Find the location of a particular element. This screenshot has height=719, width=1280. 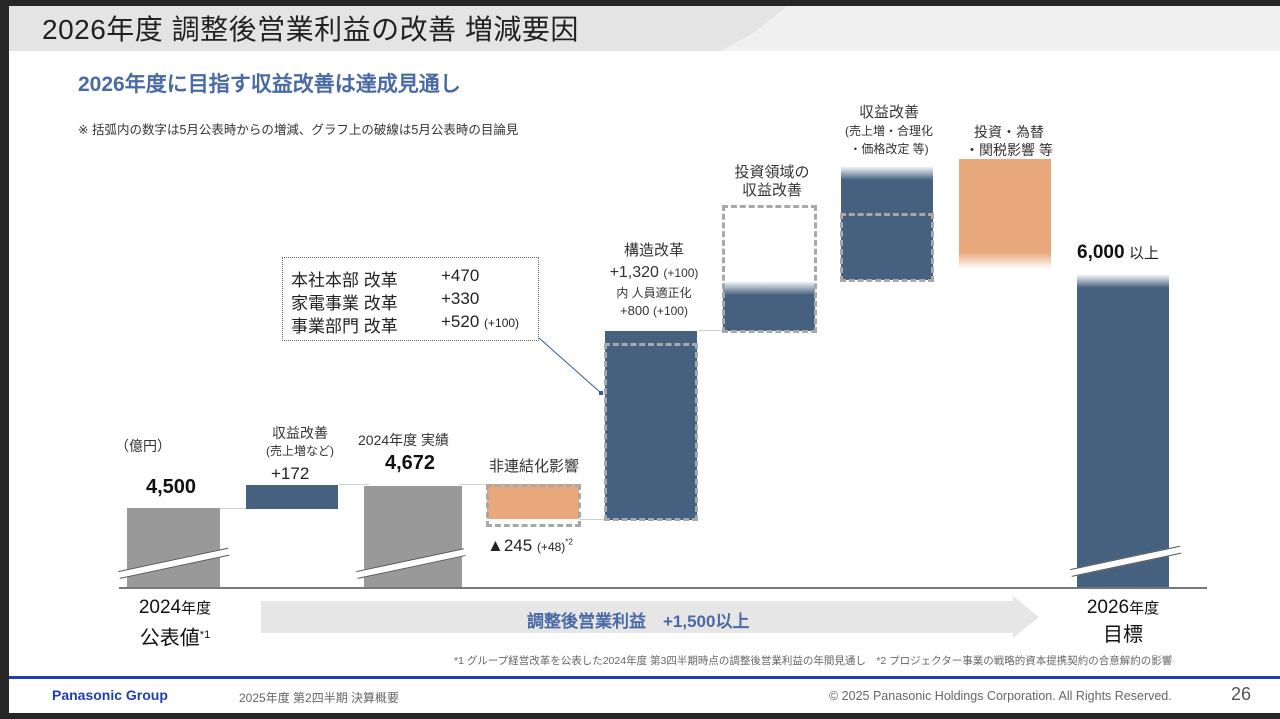

row-delta: (+100) is located at coordinates (502, 323).